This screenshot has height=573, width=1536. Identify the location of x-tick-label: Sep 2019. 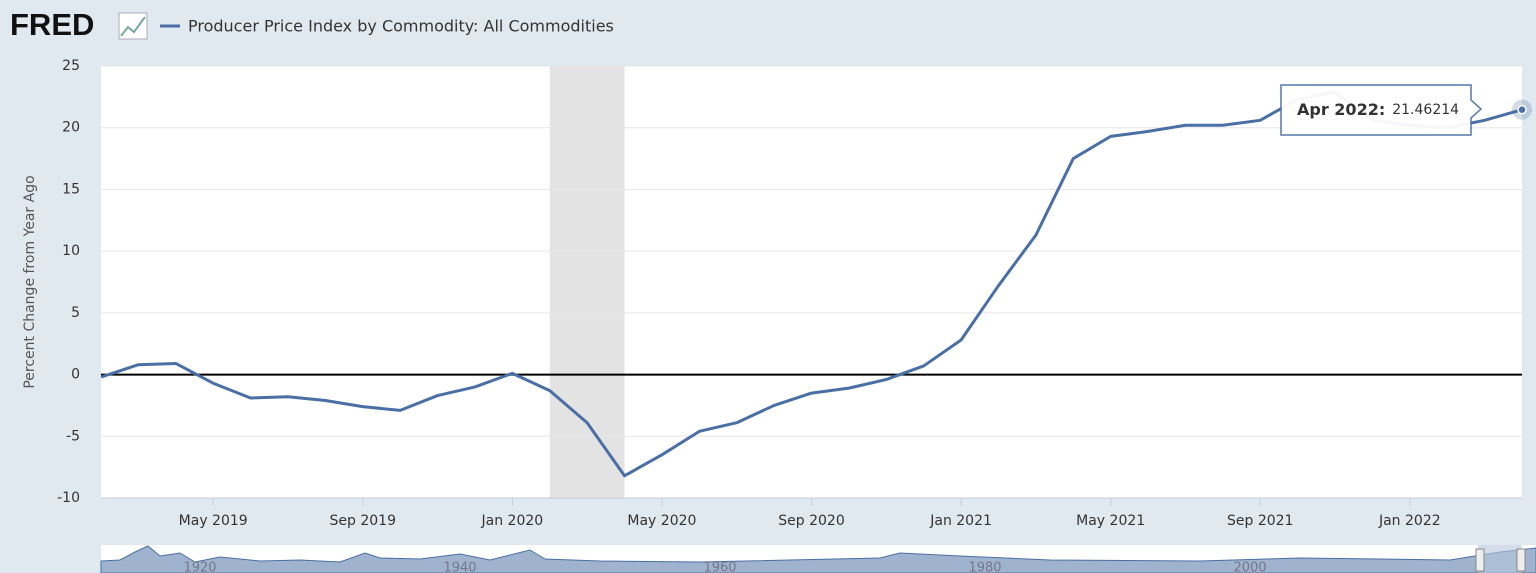
(363, 521).